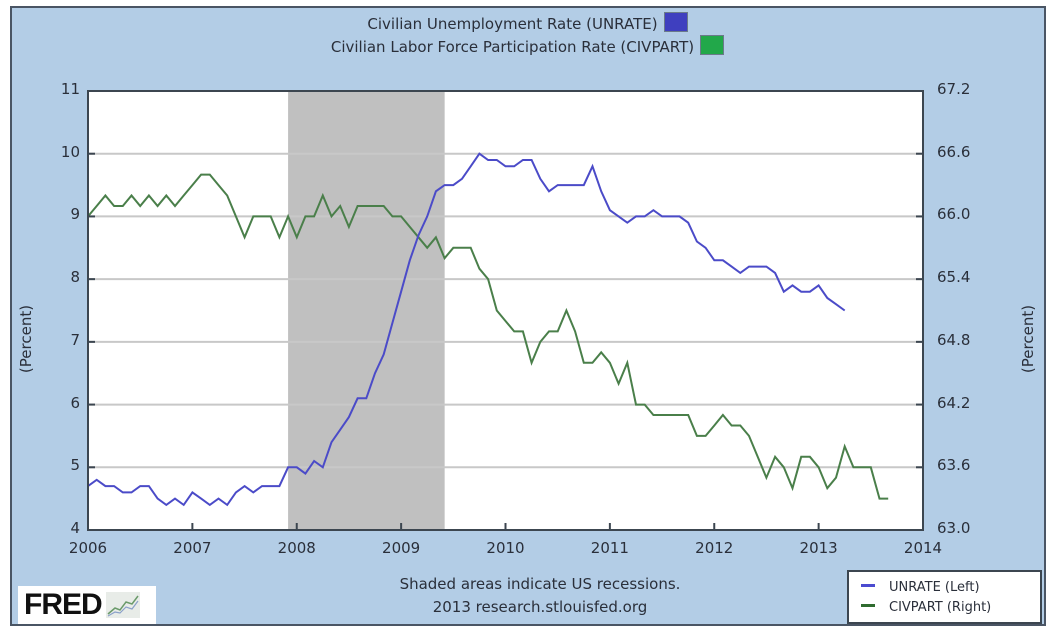 This screenshot has height=635, width=1055. Describe the element at coordinates (868, 585) in the screenshot. I see `unrate-legend-icon` at that location.